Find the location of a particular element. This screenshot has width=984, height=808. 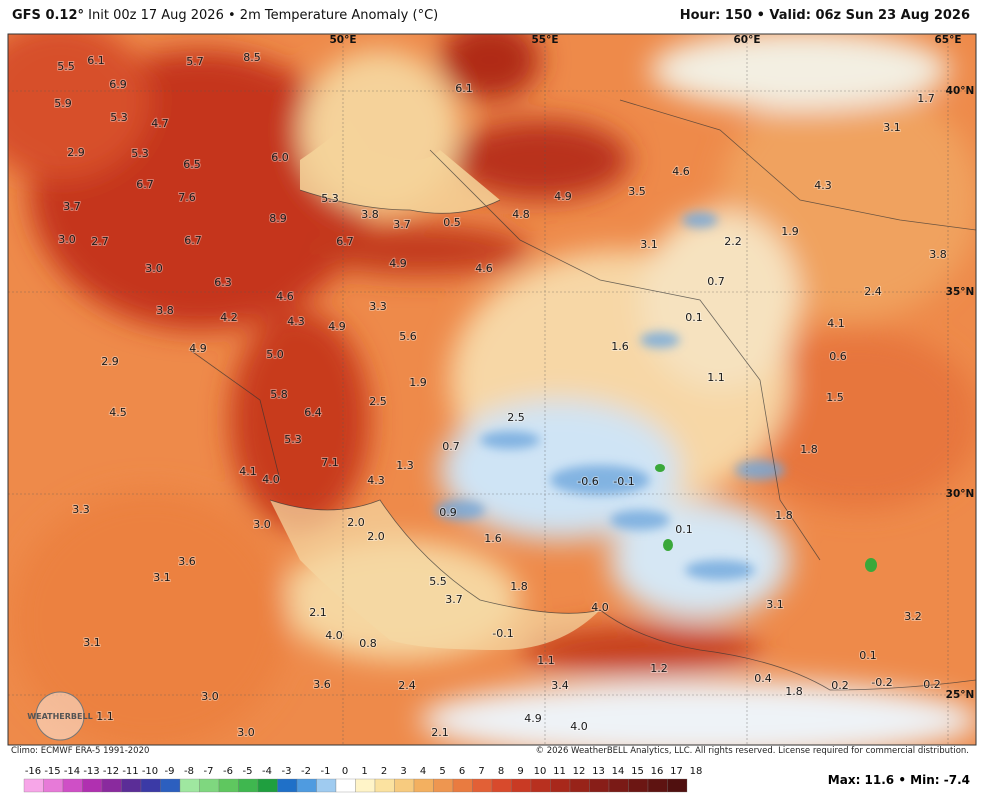

latitude-label: 25°N is located at coordinates (960, 695).